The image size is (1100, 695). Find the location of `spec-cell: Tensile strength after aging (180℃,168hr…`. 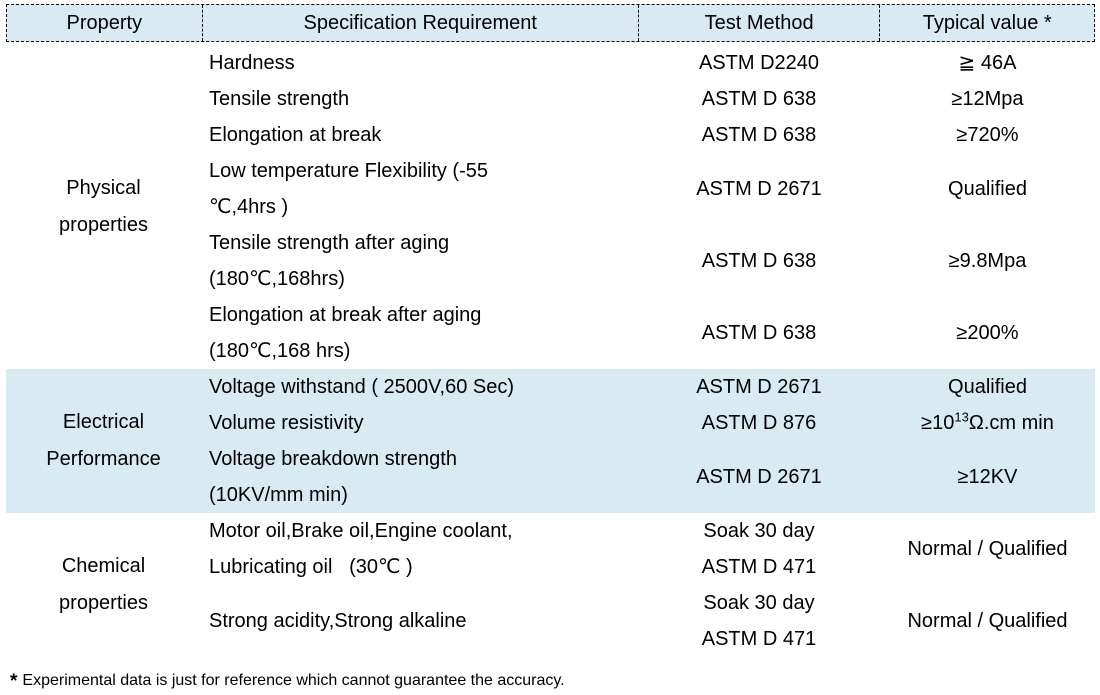

spec-cell: Tensile strength after aging (180℃,168hr… is located at coordinates (329, 261).